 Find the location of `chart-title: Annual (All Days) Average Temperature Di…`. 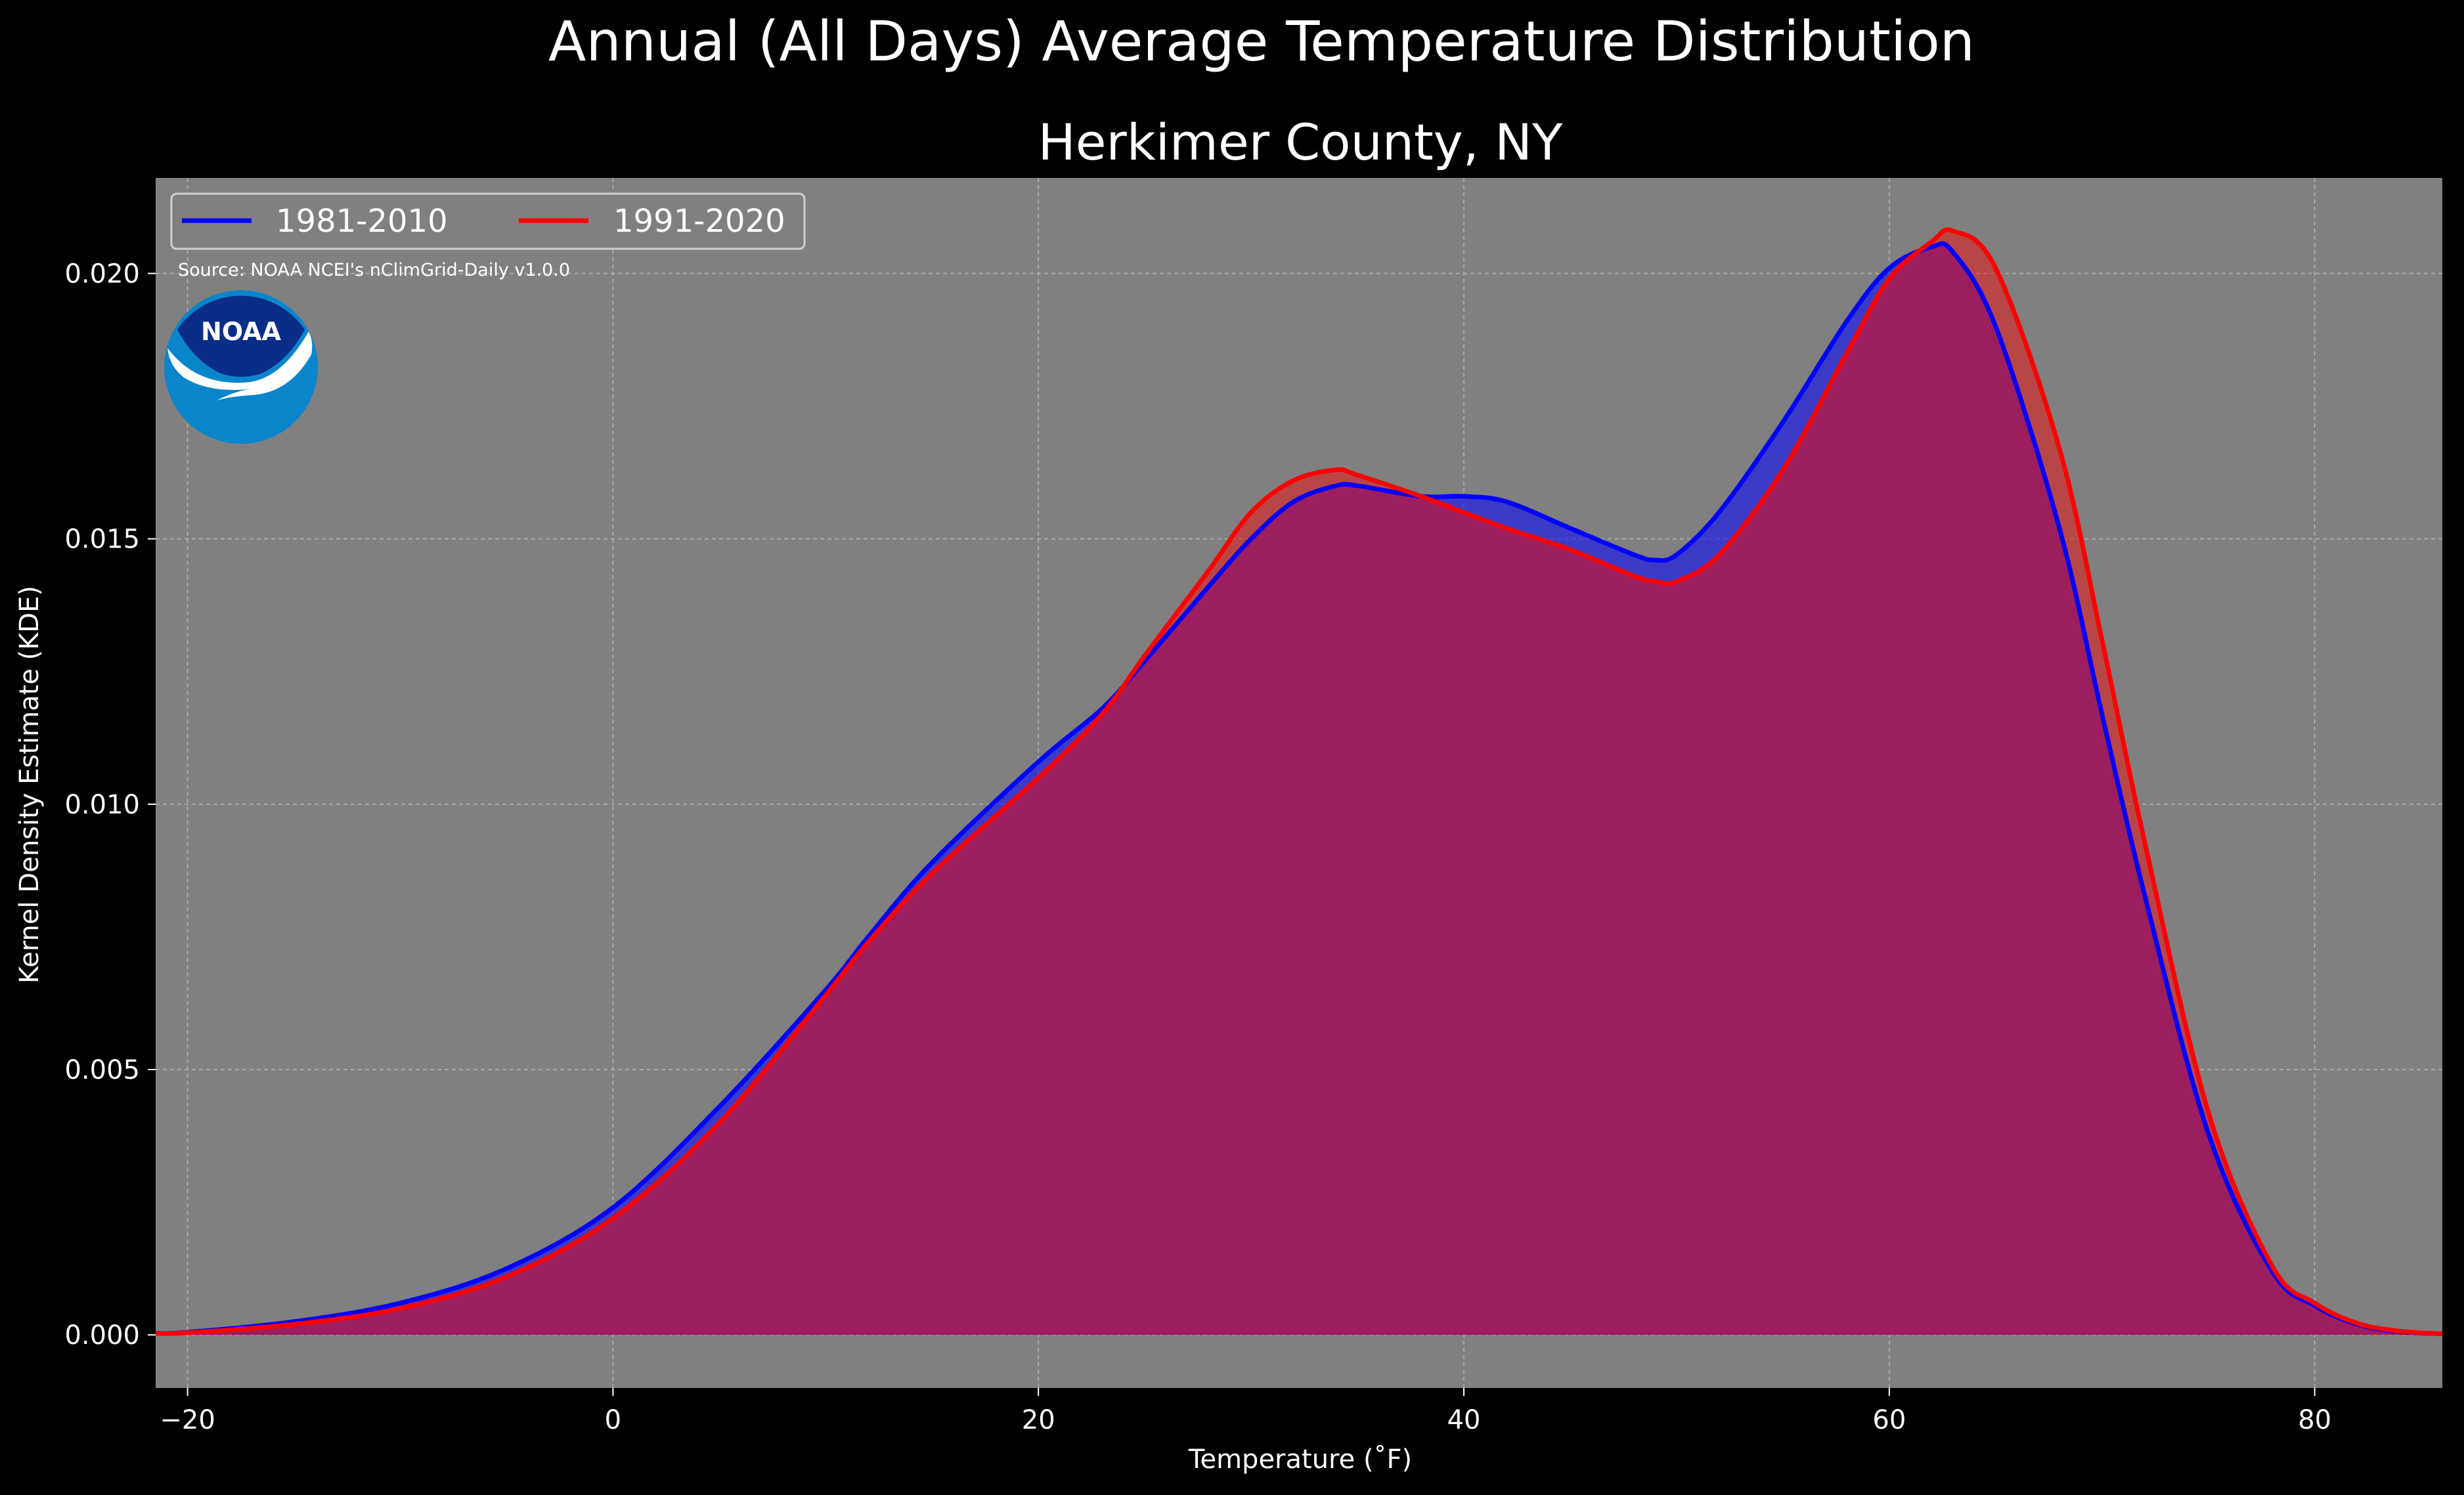

chart-title: Annual (All Days) Average Temperature Di… is located at coordinates (1261, 41).